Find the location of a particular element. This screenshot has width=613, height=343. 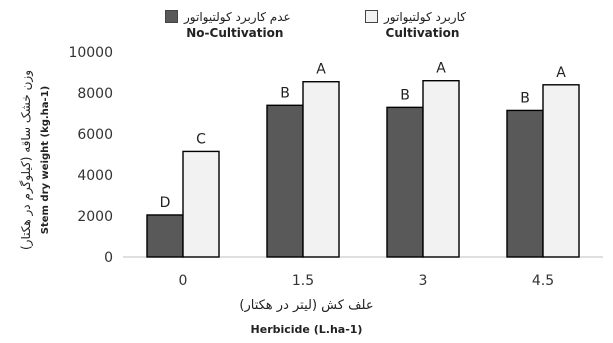

legend-label-no-cultivation-fa: عدم کاربرد کولتیواتور is located at coordinates (237, 16).